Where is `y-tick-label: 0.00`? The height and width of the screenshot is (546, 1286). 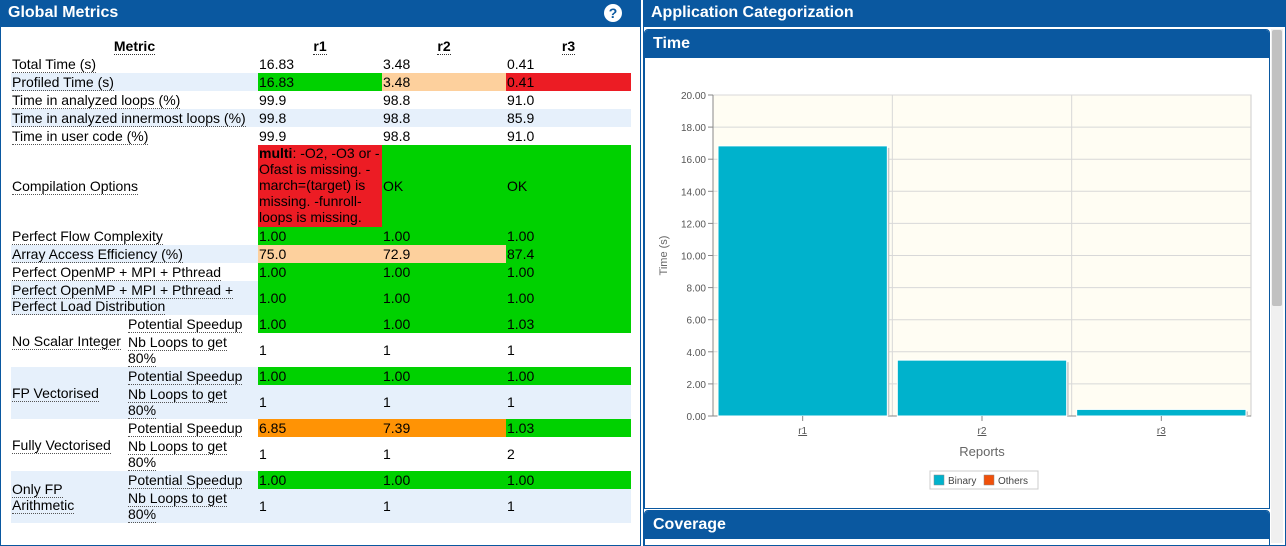 y-tick-label: 0.00 is located at coordinates (697, 417).